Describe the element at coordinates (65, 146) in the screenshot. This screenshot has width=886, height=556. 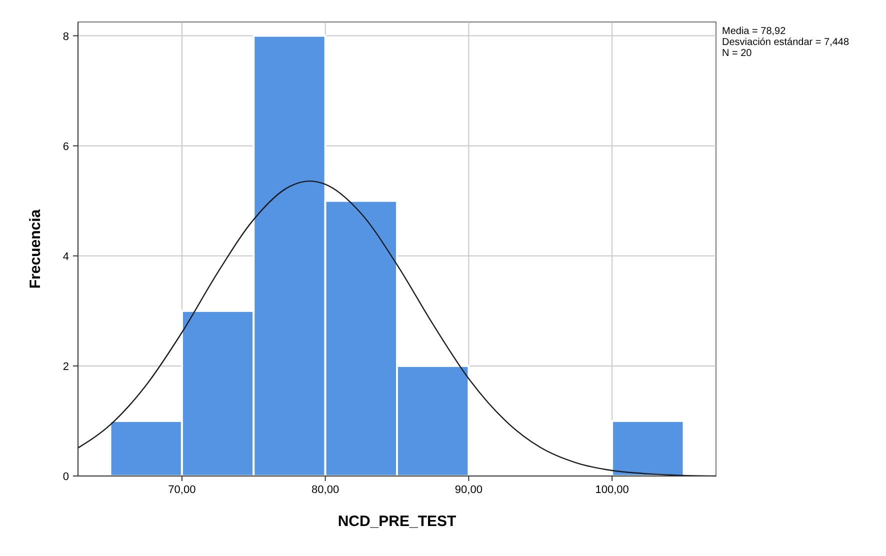
I see `y-tick-label: 6` at that location.